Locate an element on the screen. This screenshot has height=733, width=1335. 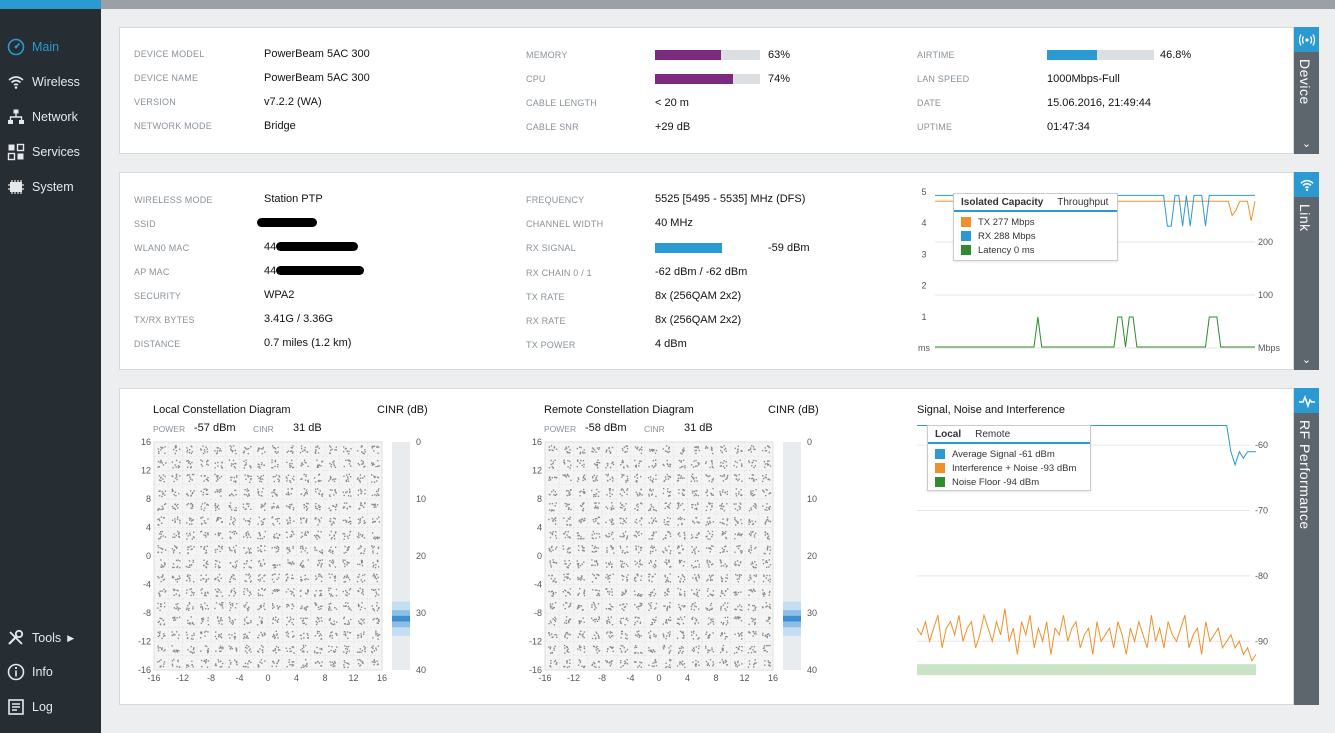
nav-main: Main is located at coordinates (50, 47).